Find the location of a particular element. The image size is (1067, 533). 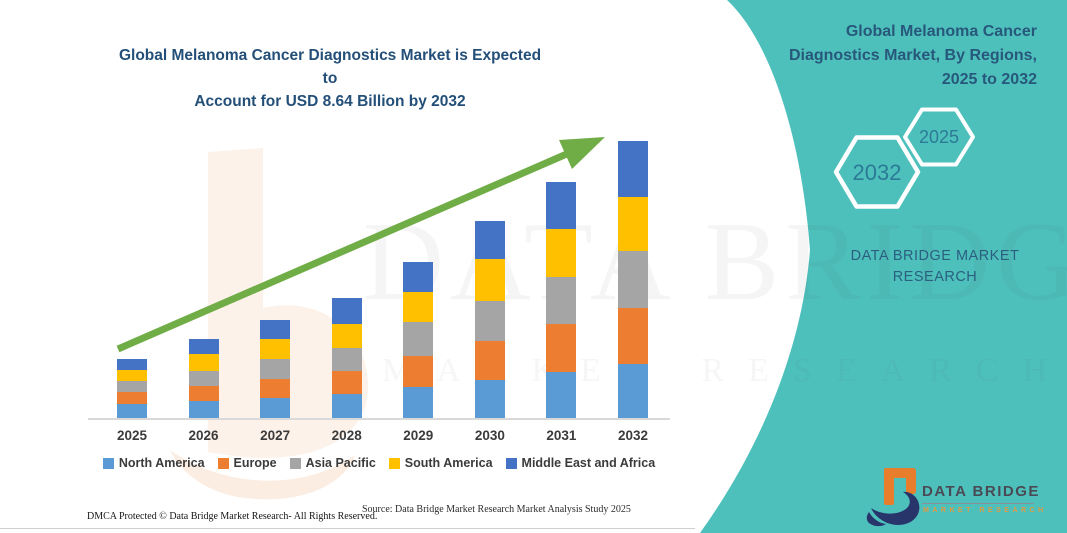

x-axis-labels: 2025 2026 2027 2028 2029 2030 2031 2032 is located at coordinates (379, 437).